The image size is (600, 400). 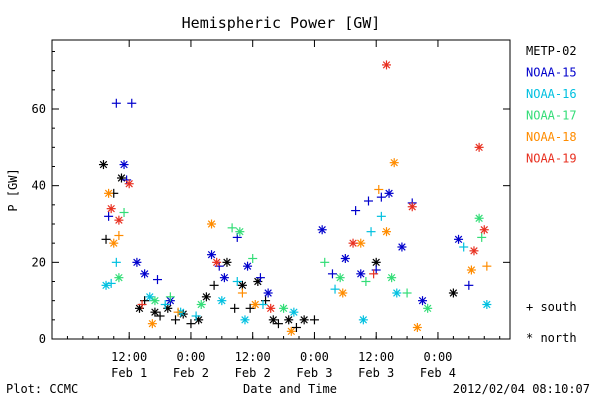 I want to click on marker-key-south: + south, so click(x=551, y=307).